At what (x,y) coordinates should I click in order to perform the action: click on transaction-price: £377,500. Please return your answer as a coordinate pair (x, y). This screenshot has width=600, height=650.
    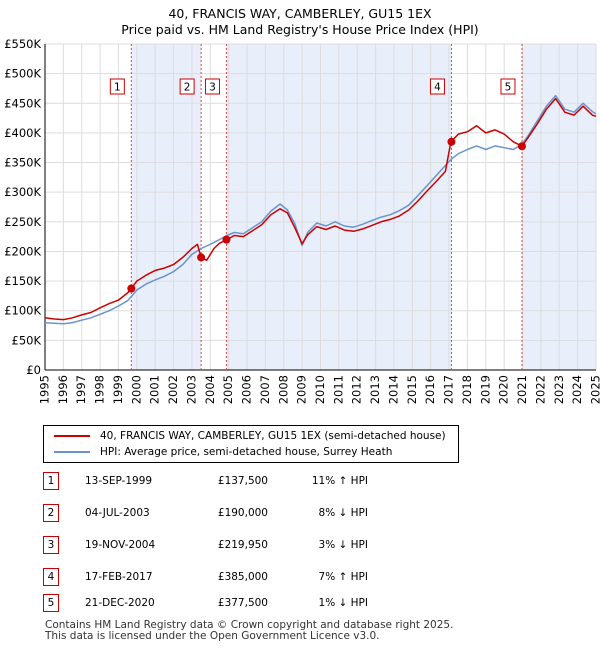
    Looking at the image, I should click on (242, 603).